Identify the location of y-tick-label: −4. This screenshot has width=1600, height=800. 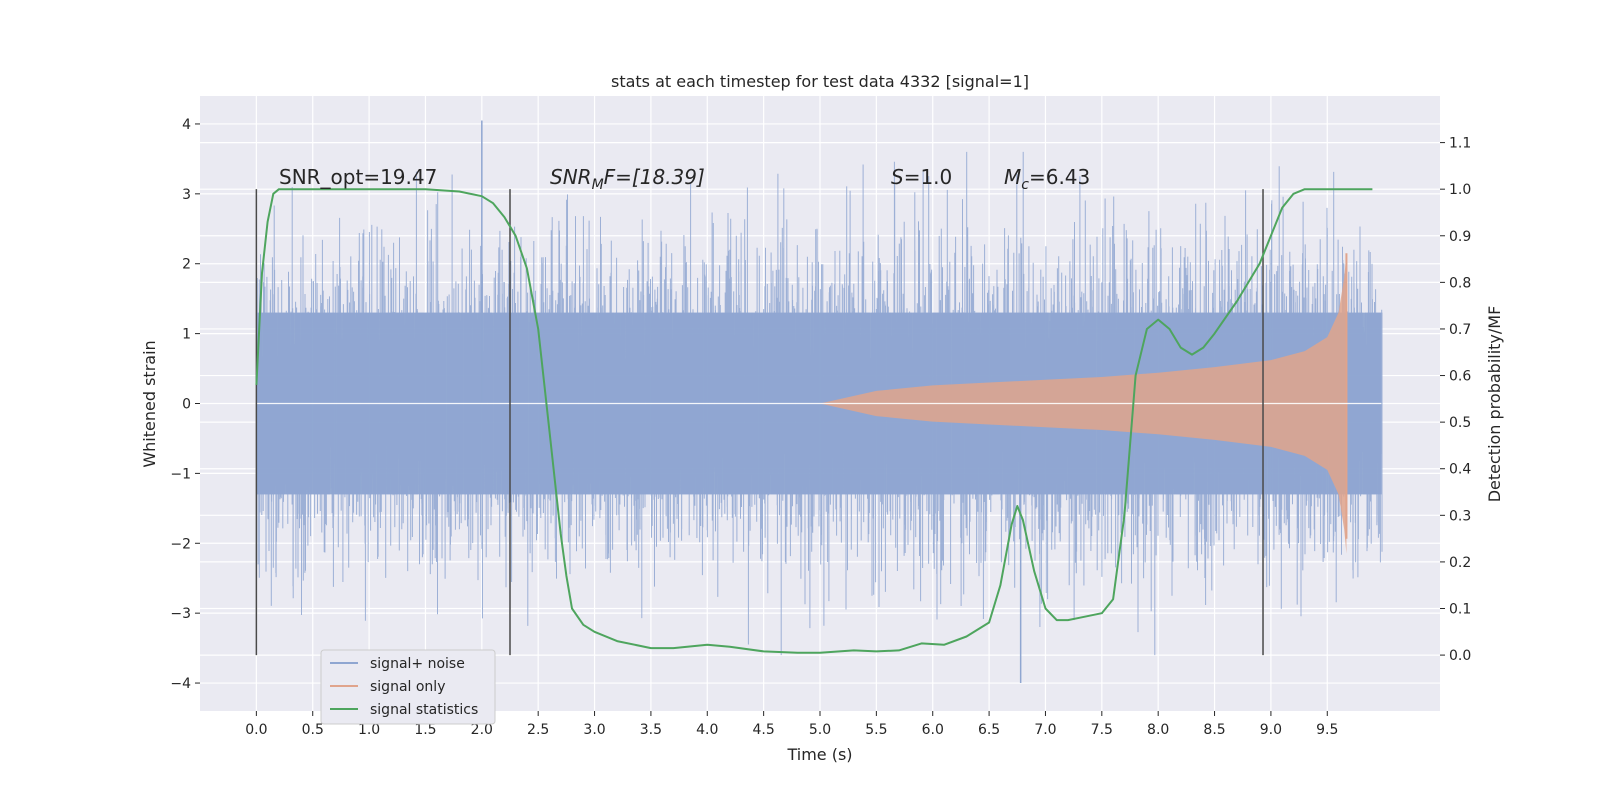
(180, 684).